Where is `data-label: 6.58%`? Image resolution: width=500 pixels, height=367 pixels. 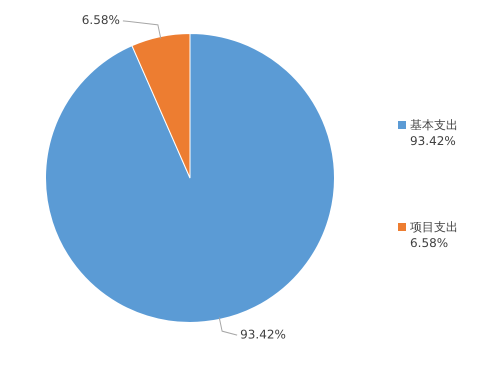 data-label: 6.58% is located at coordinates (101, 19).